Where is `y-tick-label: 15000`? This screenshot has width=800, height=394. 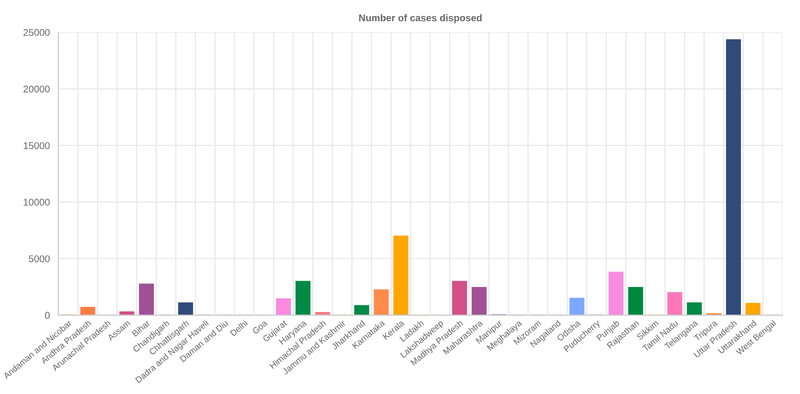 y-tick-label: 15000 is located at coordinates (37, 146).